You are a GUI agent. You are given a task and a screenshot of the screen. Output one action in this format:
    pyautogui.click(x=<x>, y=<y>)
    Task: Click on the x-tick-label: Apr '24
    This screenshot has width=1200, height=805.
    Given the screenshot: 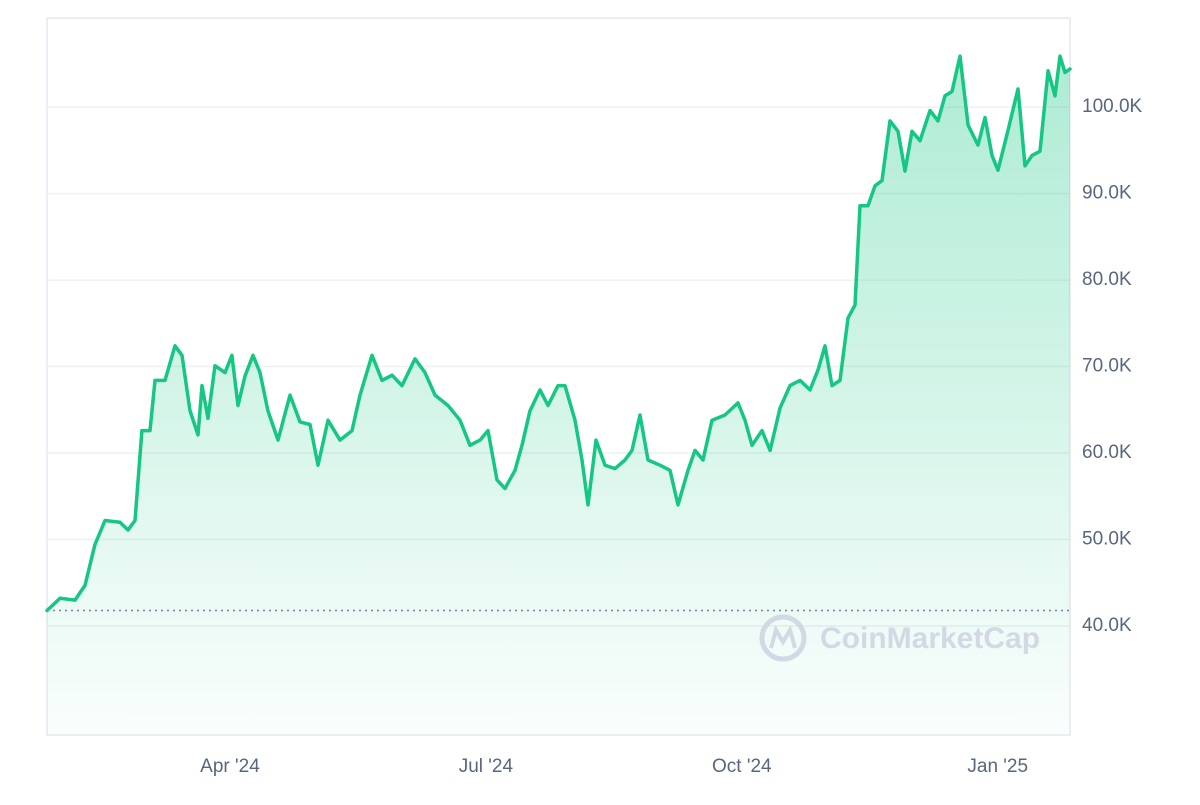 What is the action you would take?
    pyautogui.click(x=230, y=766)
    